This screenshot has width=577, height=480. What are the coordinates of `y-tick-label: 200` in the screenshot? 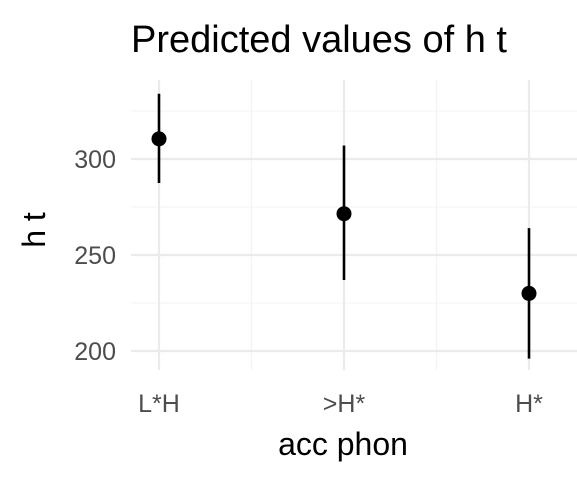 It's located at (95, 352).